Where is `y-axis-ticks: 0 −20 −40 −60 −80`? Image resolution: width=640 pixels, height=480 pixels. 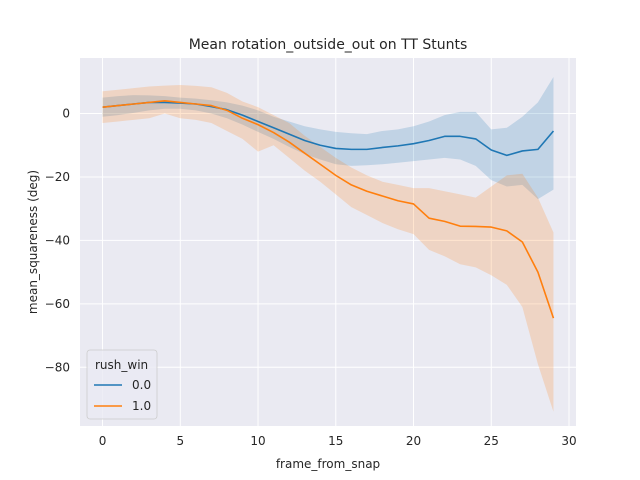
y-axis-ticks: 0 −20 −40 −60 −80 is located at coordinates (57, 241).